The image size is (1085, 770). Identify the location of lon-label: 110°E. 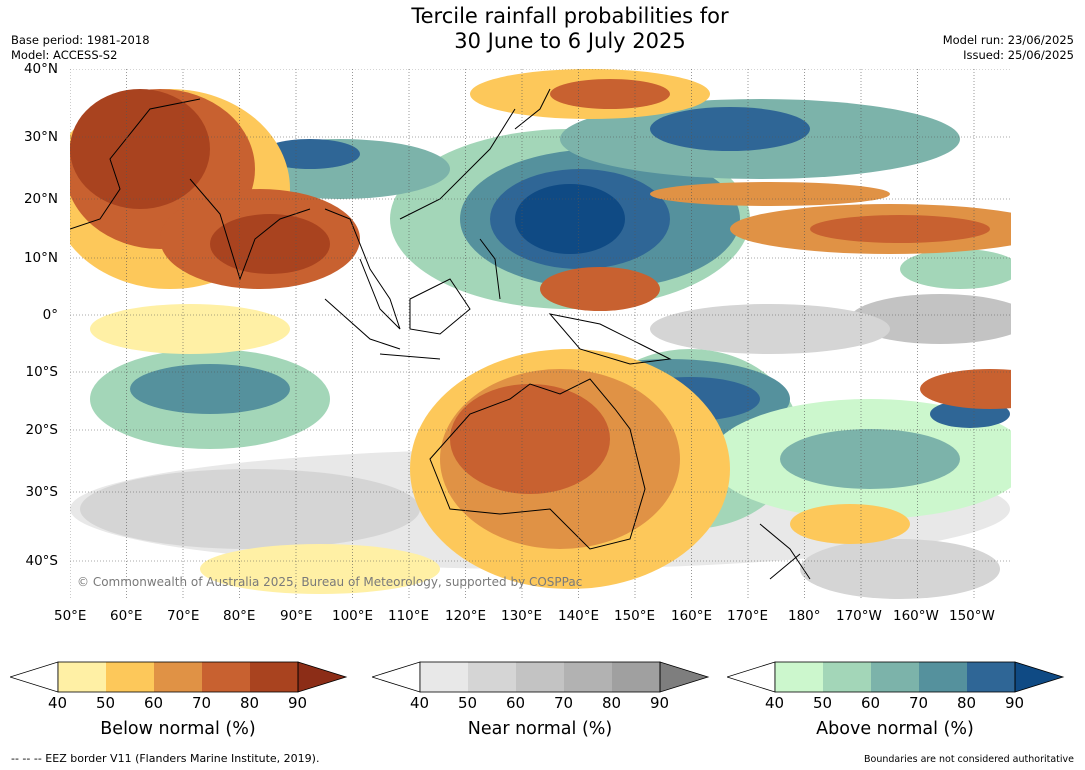
(409, 616).